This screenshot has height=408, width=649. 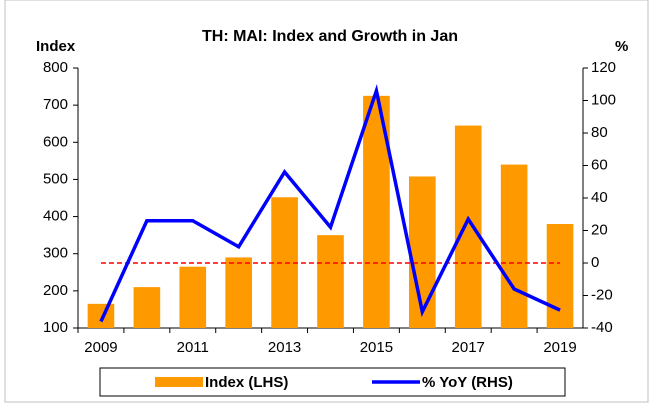 What do you see at coordinates (193, 347) in the screenshot?
I see `x-tick-label: 2011` at bounding box center [193, 347].